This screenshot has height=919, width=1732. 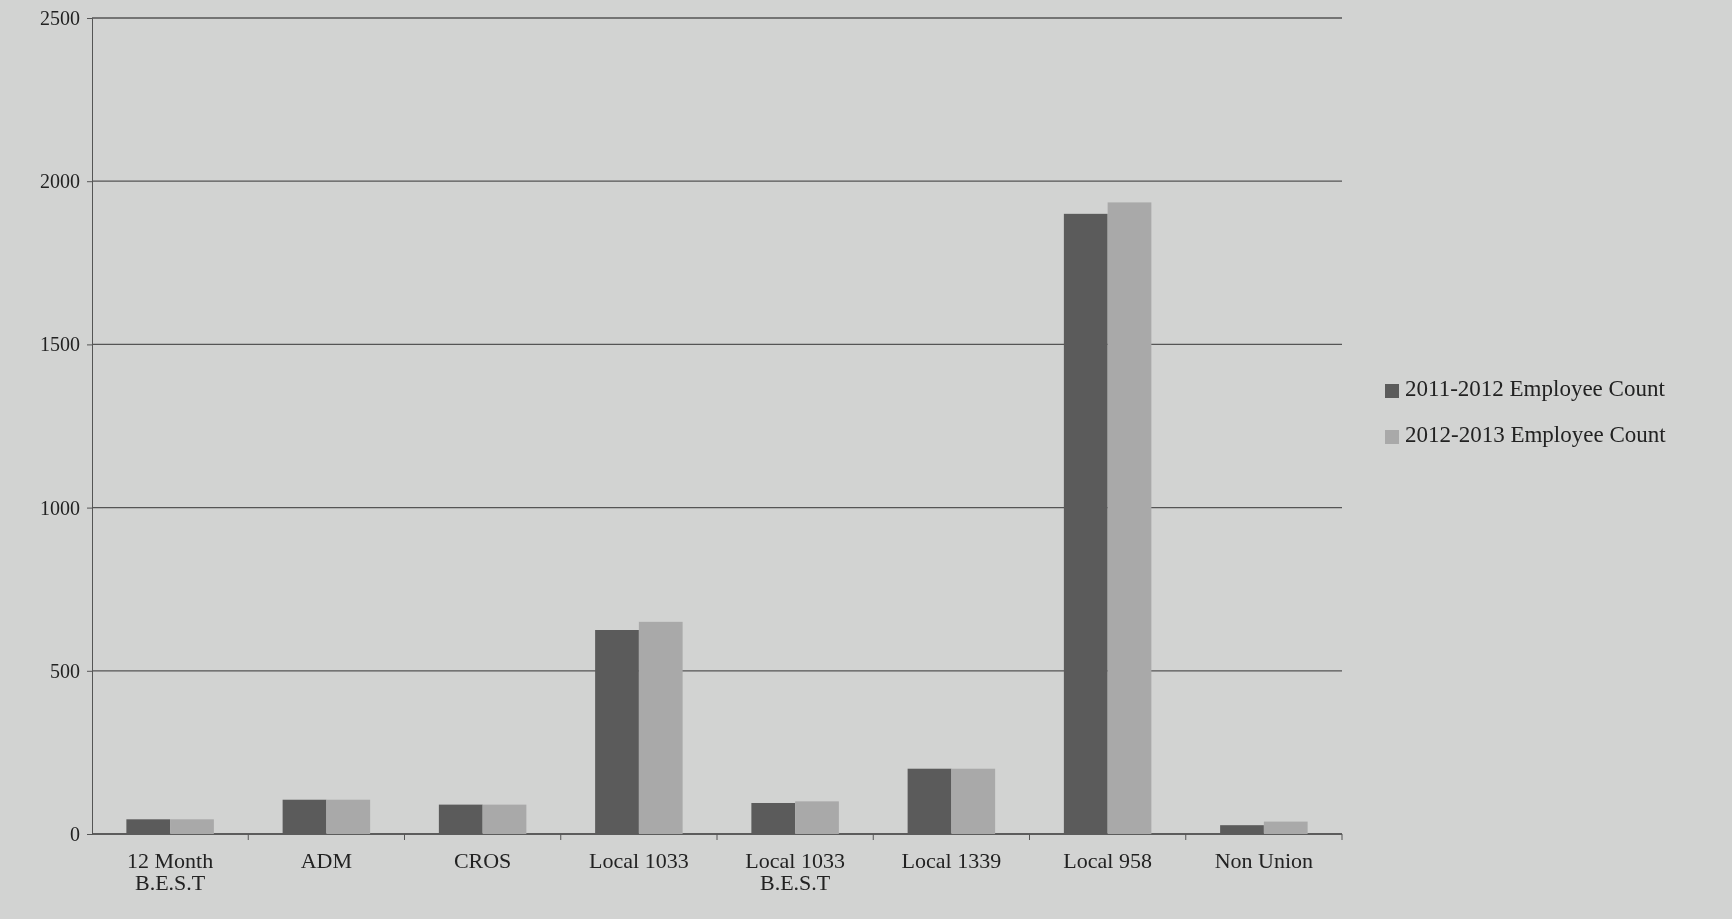 I want to click on x-tick-label: Local 1033, so click(x=639, y=860).